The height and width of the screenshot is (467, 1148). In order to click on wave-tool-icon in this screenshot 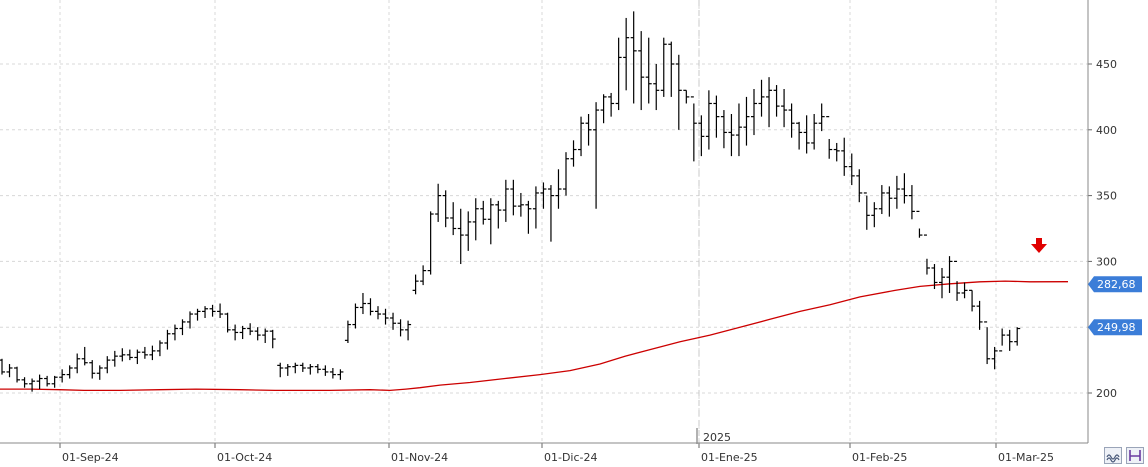, I will do `click(1113, 455)`.